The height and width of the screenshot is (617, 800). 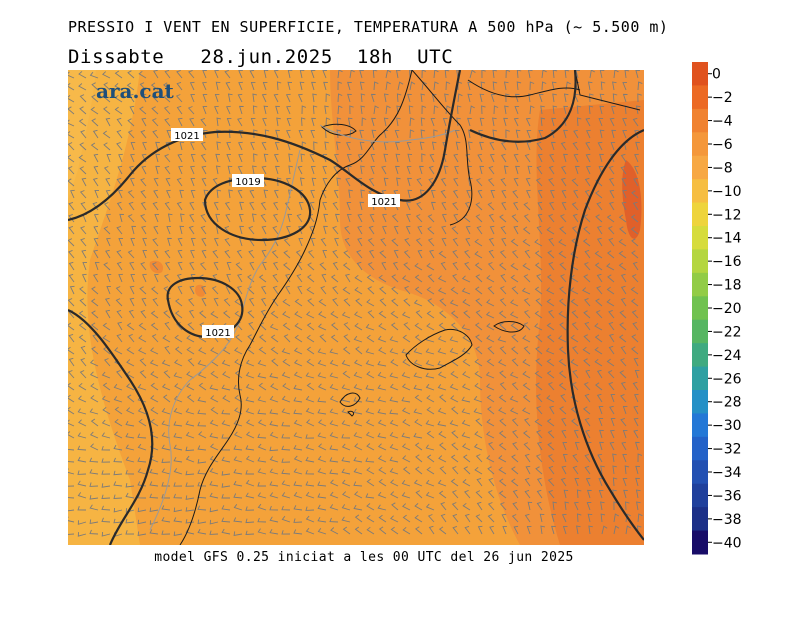 I want to click on island-menorca, so click(x=509, y=327).